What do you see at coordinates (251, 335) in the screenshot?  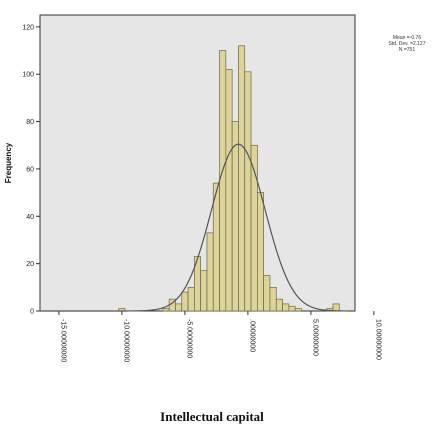 I see `x-tick-label: .00000000` at bounding box center [251, 335].